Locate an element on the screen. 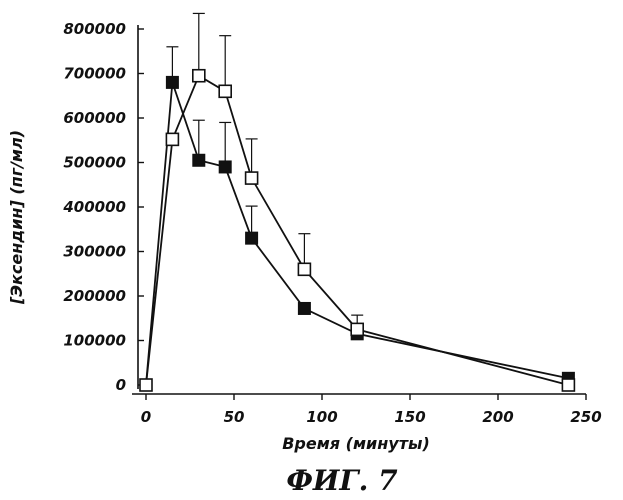 This screenshot has width=623, height=500. y-tick-label: 600000 is located at coordinates (94, 118).